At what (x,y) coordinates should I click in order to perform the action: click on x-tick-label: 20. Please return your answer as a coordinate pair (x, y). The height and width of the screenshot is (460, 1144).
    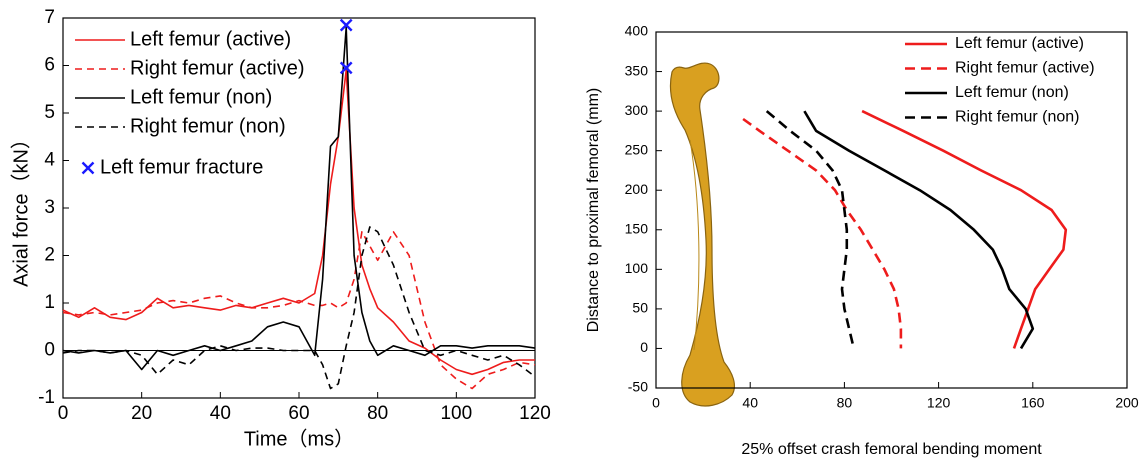
    Looking at the image, I should click on (141, 413).